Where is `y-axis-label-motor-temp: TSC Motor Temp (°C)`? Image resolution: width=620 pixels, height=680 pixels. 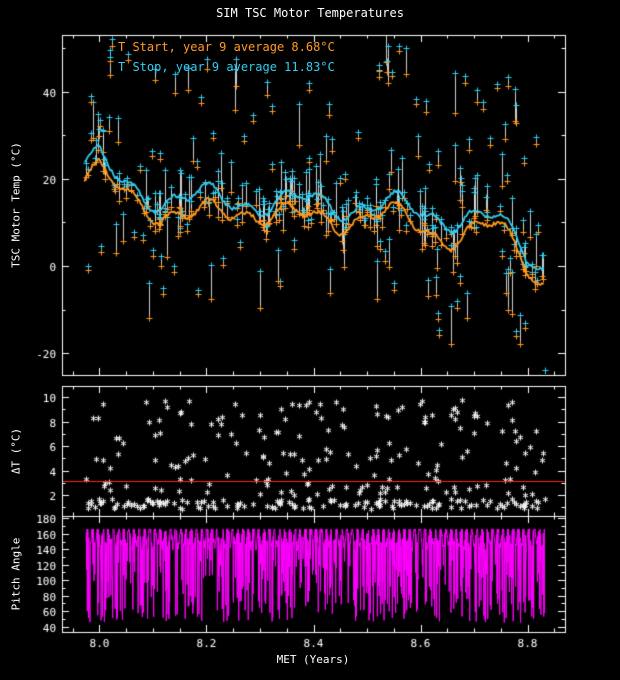 y-axis-label-motor-temp: TSC Motor Temp (°C) is located at coordinates (16, 205).